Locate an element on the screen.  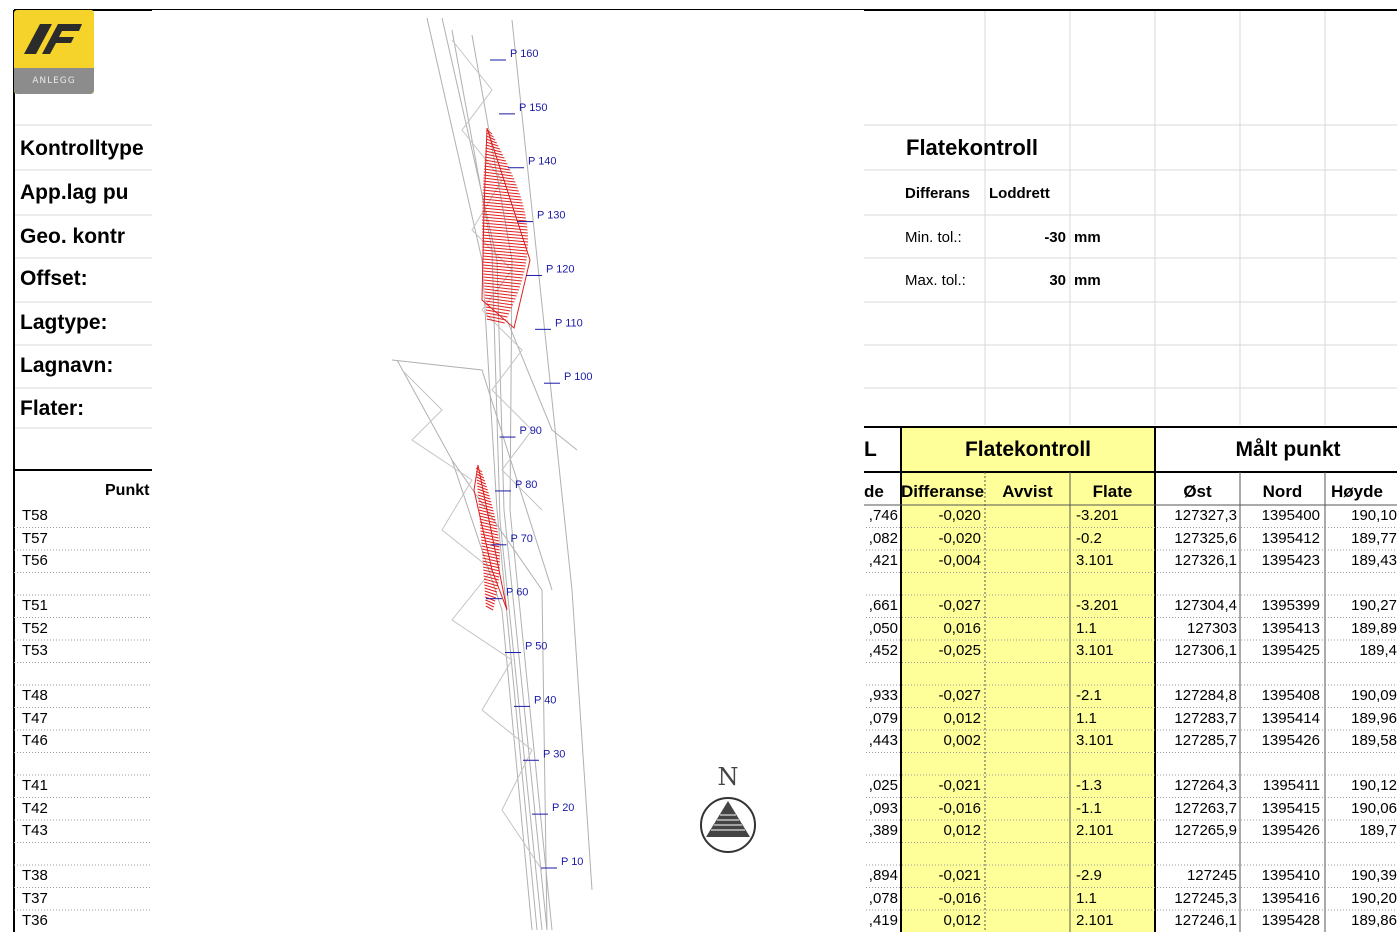
station-label: P 140 is located at coordinates (542, 162).